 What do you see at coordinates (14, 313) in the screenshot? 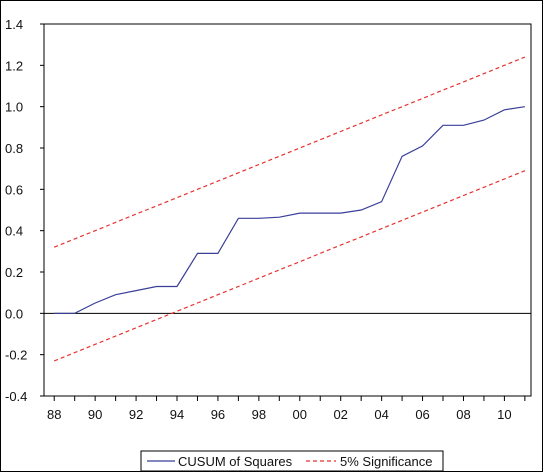
I see `y-tick-label: 0.0` at bounding box center [14, 313].